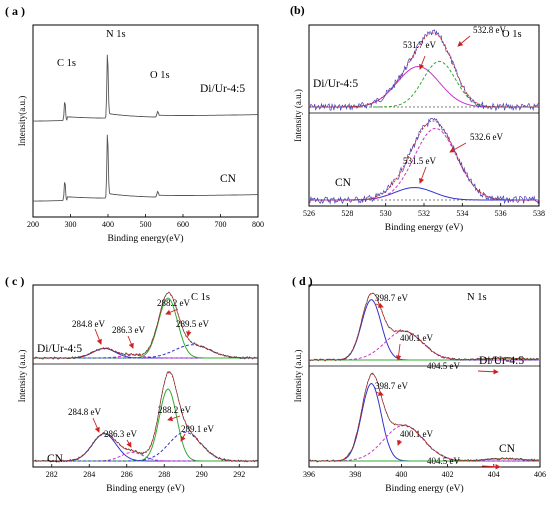 Image resolution: width=550 pixels, height=523 pixels. I want to click on x-tick-label-b: 534, so click(462, 213).